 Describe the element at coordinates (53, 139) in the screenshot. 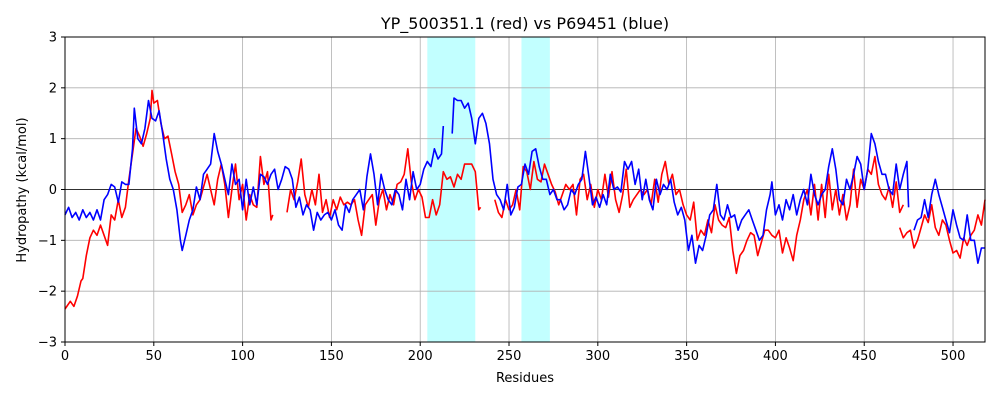

I see `y-tick-label: 1` at that location.